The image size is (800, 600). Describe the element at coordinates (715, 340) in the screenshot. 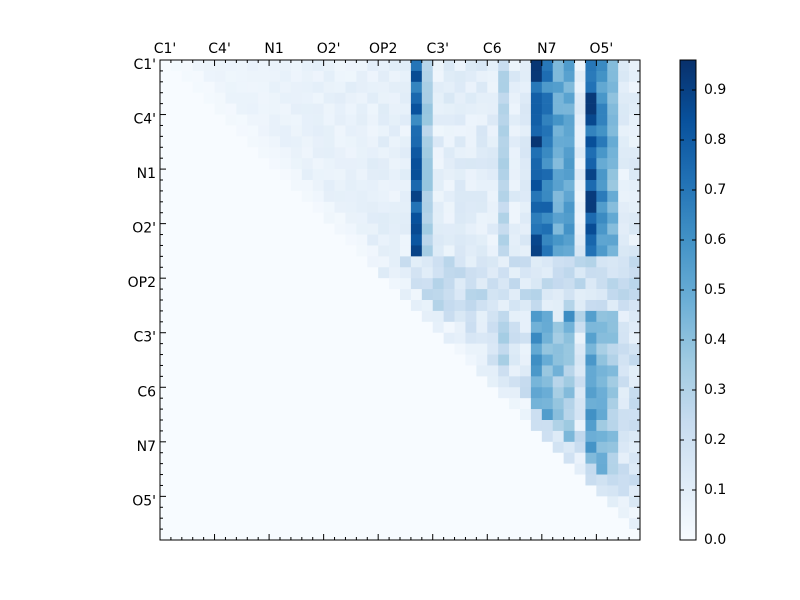

I see `colorbar-label: 0.4` at that location.